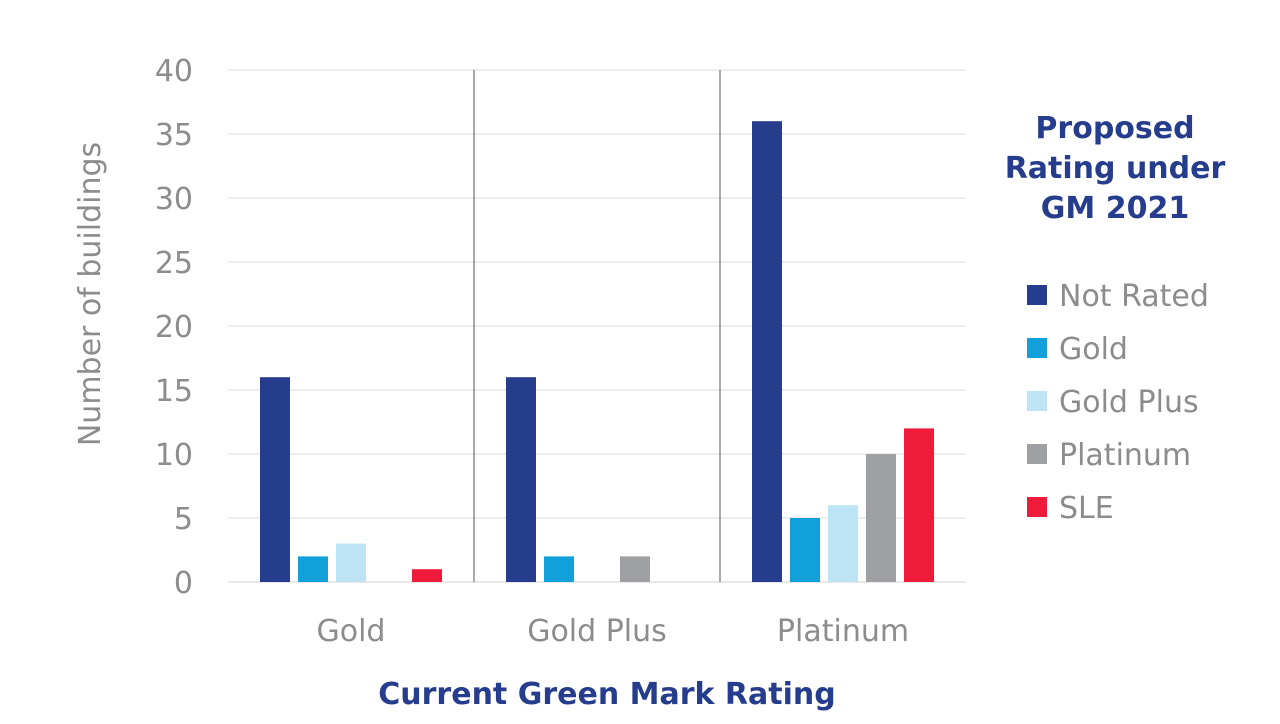 The height and width of the screenshot is (724, 1280). Describe the element at coordinates (351, 631) in the screenshot. I see `x-category-label-gold: Gold` at that location.